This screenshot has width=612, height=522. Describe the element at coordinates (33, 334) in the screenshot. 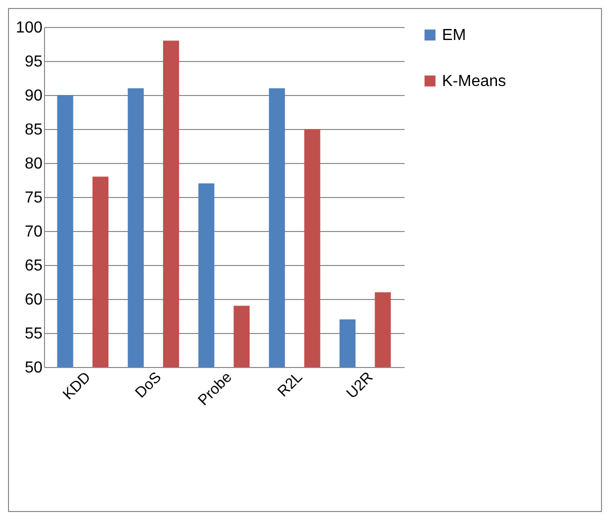

I see `y-tick-label: 55` at that location.